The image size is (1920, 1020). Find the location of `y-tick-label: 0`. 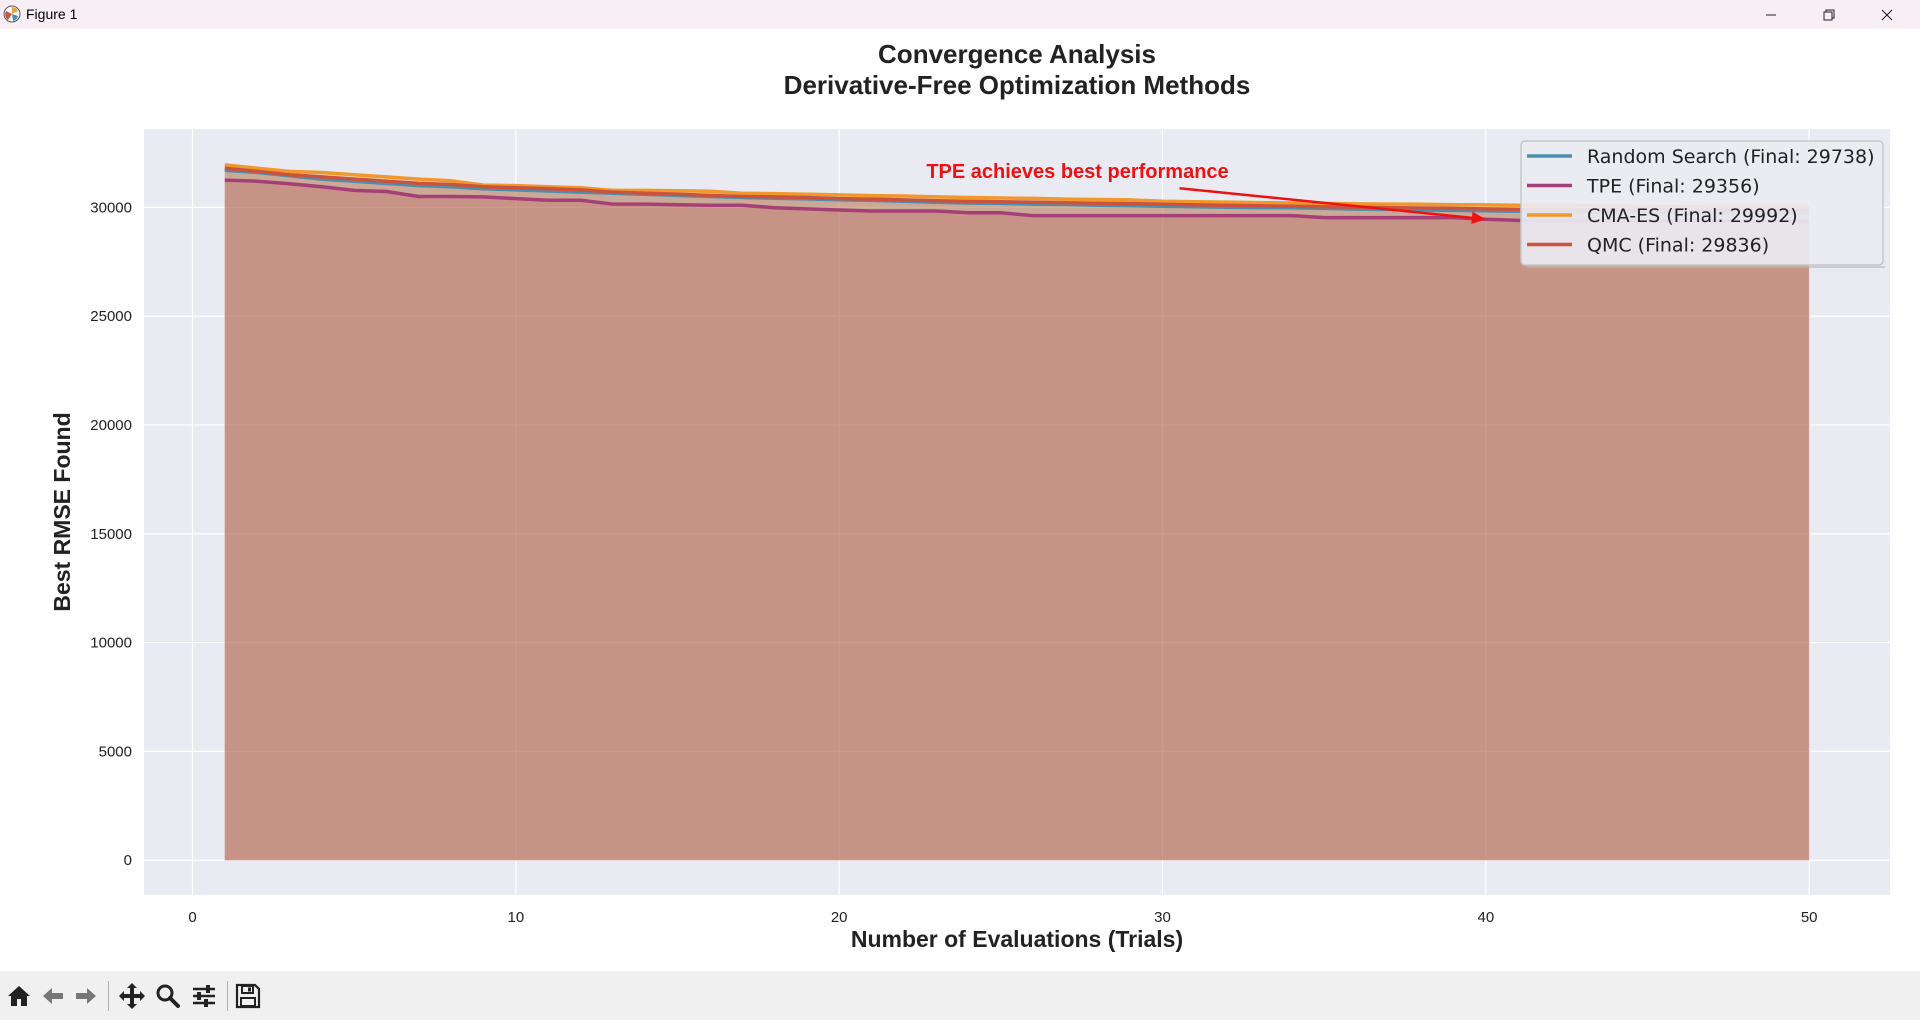

y-tick-label: 0 is located at coordinates (128, 860).